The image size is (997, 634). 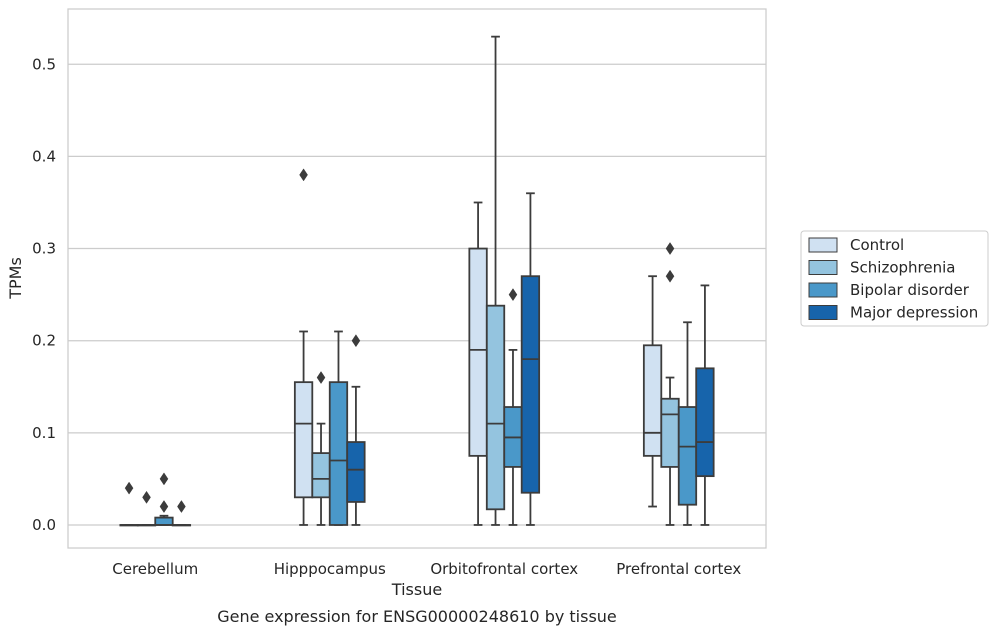 I want to click on y-tick-label: 0.4, so click(x=44, y=156).